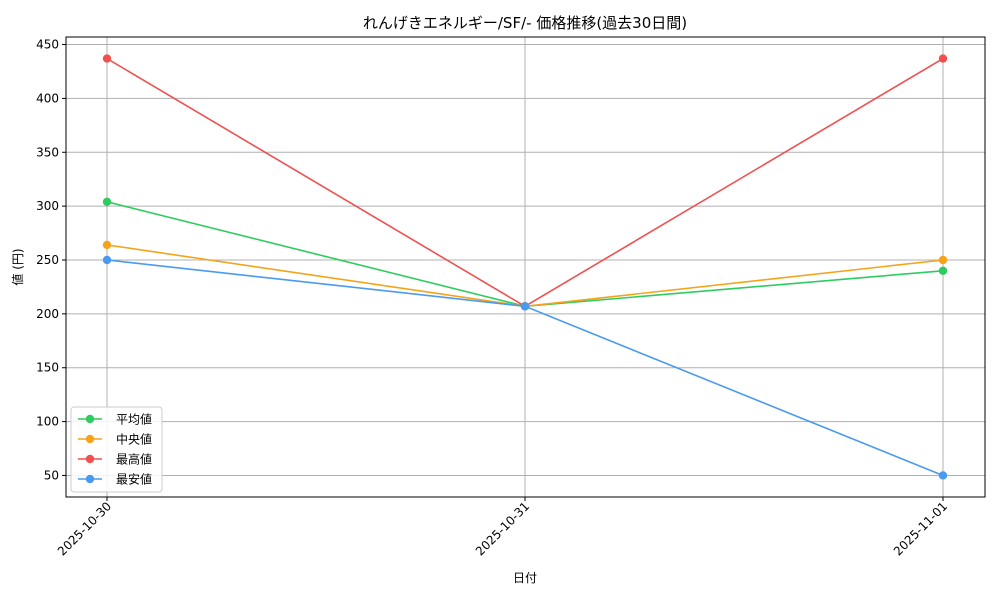 Image resolution: width=1000 pixels, height=604 pixels. Describe the element at coordinates (47, 98) in the screenshot. I see `y-tick-label: 400` at that location.